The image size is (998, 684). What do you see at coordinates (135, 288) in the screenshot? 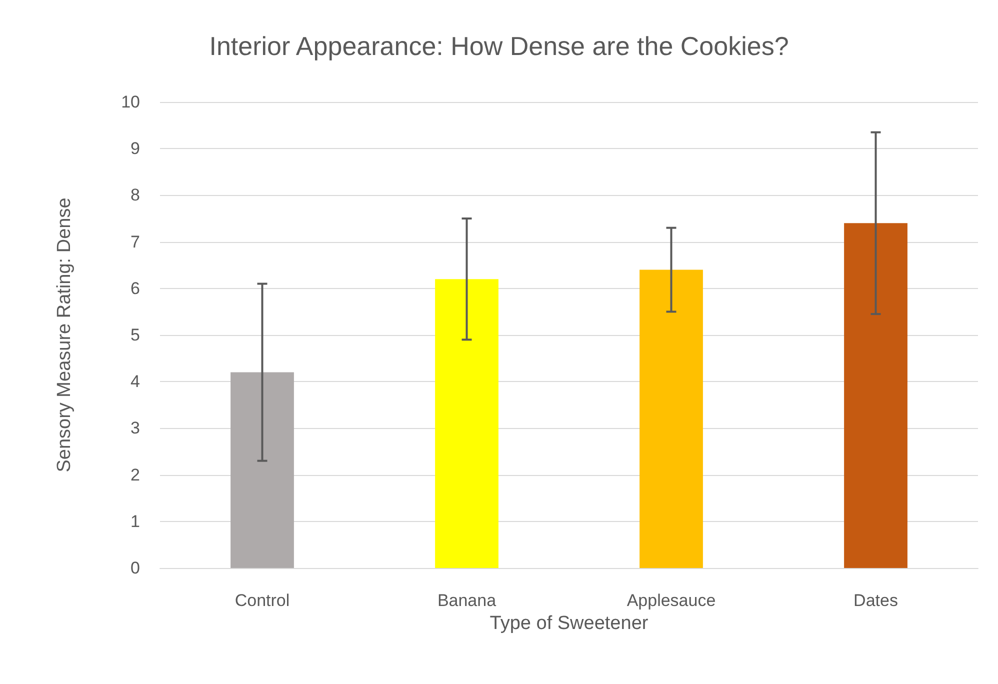
I see `y-tick-label: 6` at bounding box center [135, 288].